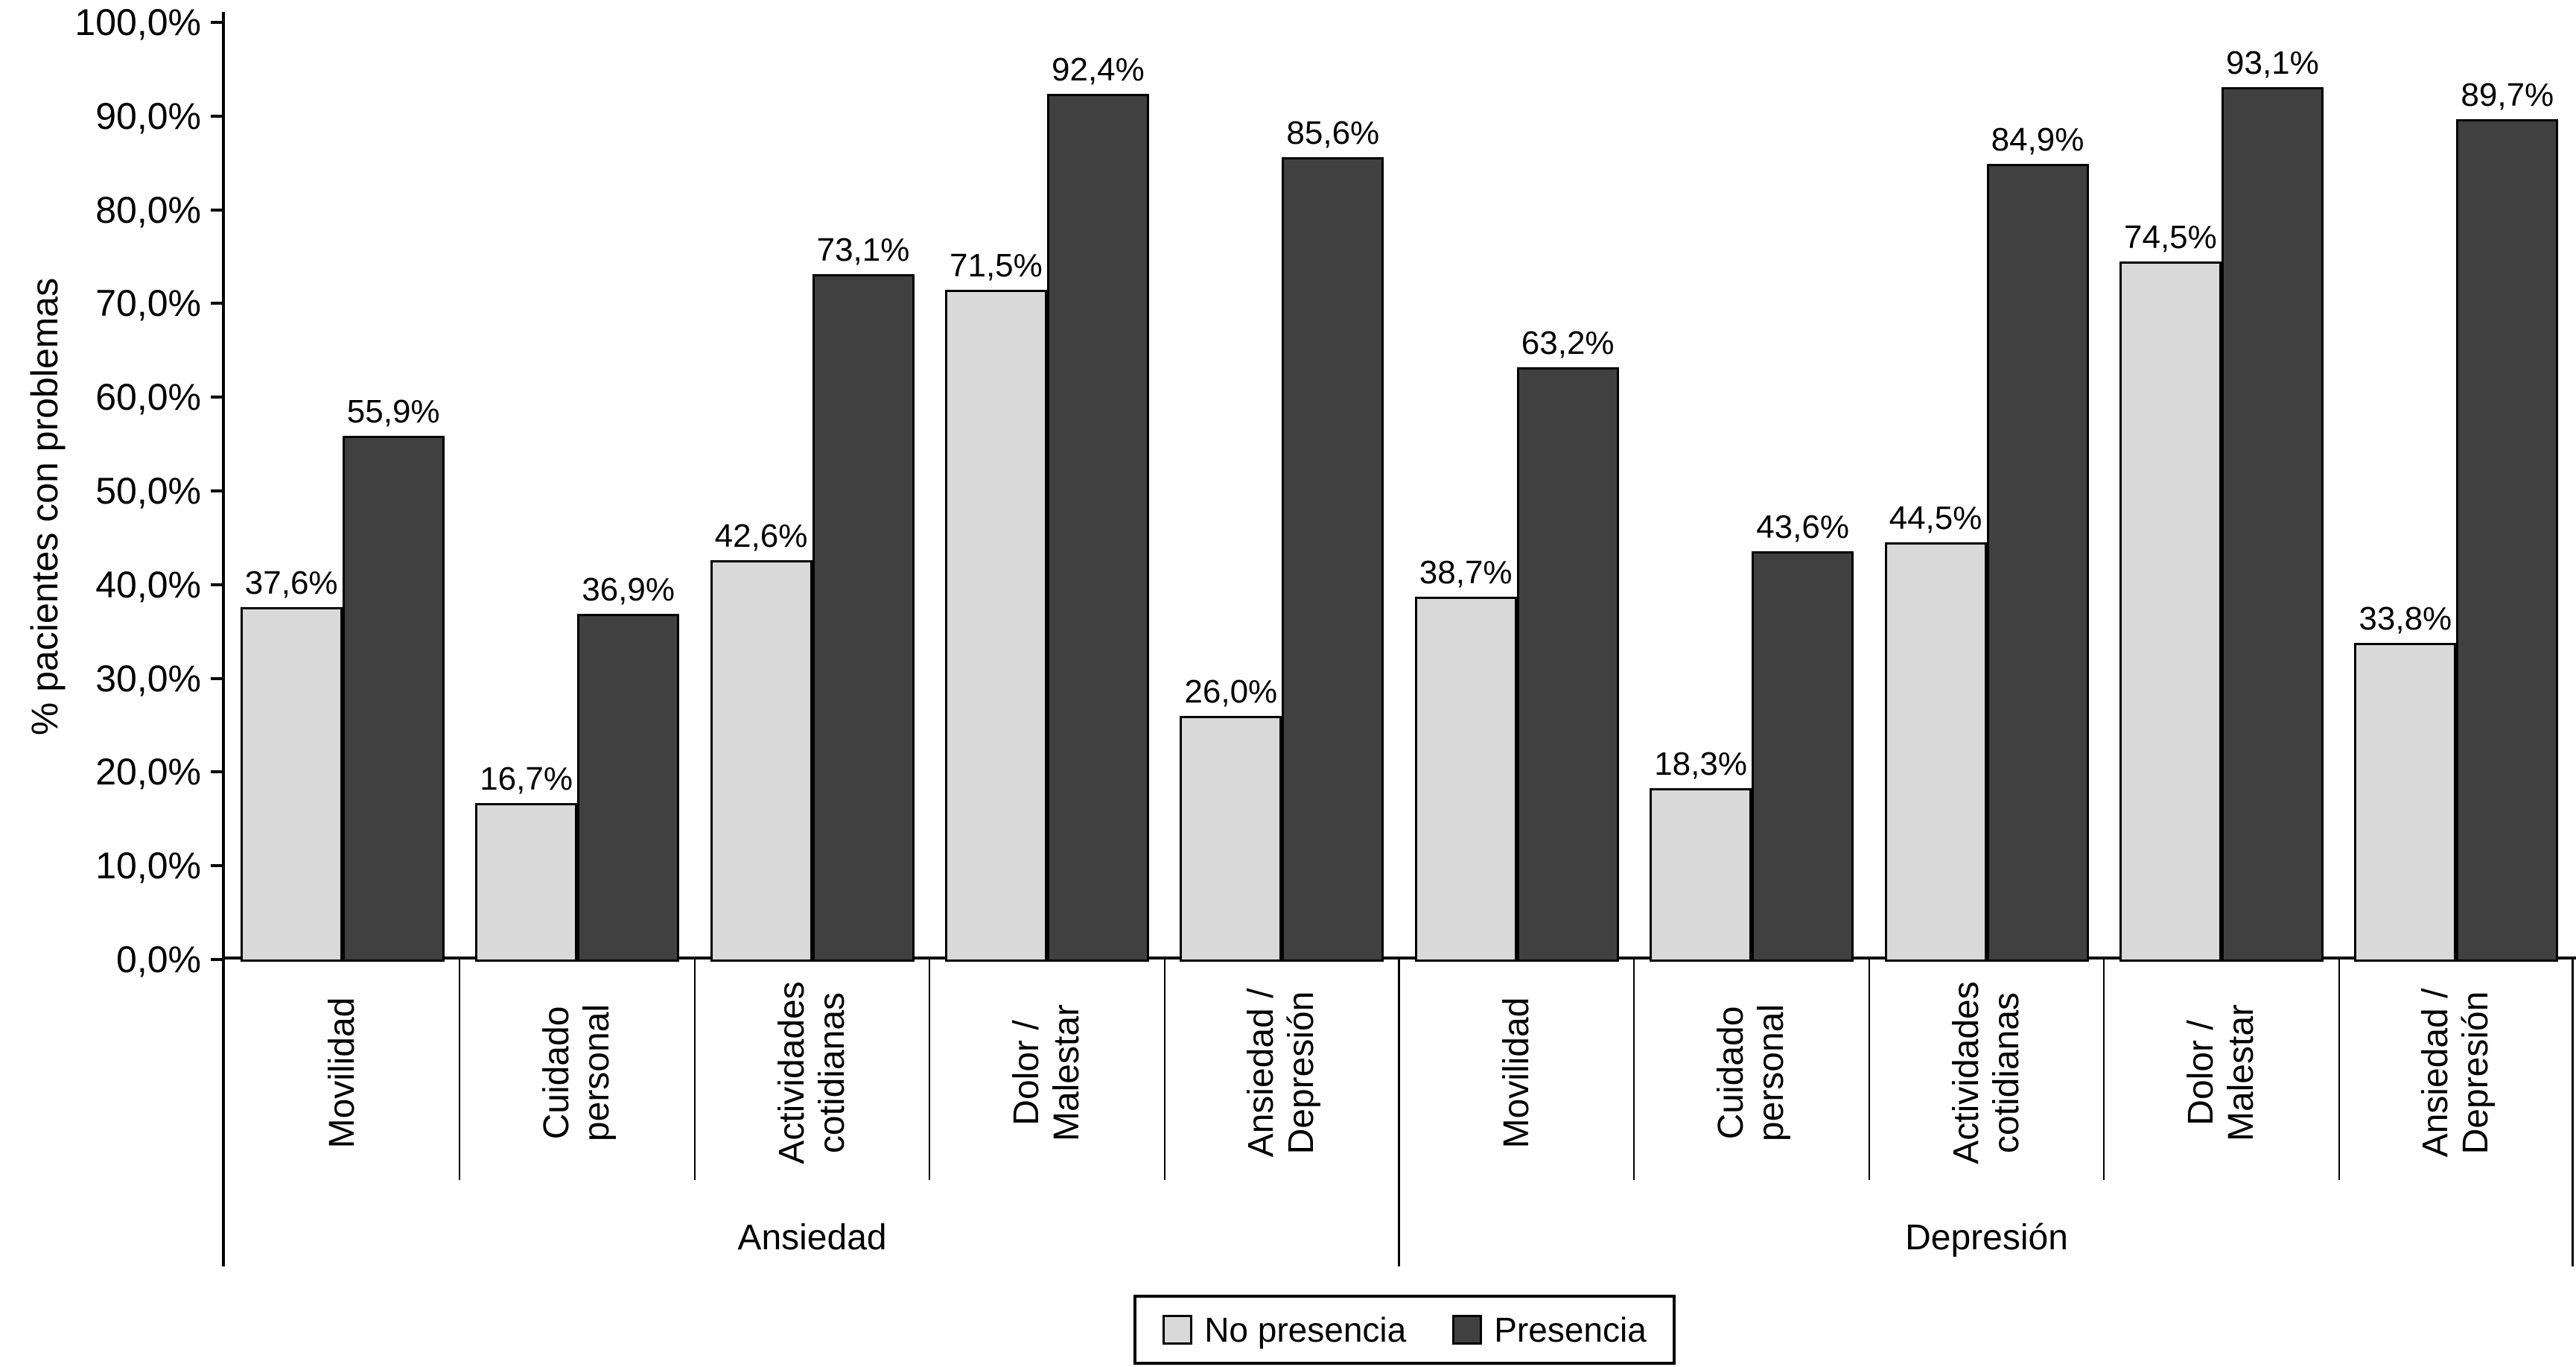 This screenshot has width=2576, height=1367. What do you see at coordinates (863, 250) in the screenshot?
I see `bar-value-label: 73,1%` at bounding box center [863, 250].